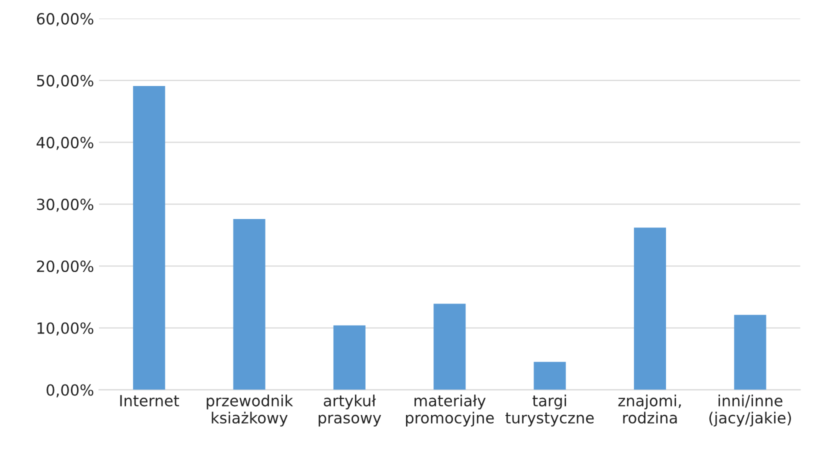  I want to click on y-tick-label: 40,00%, so click(65, 143).